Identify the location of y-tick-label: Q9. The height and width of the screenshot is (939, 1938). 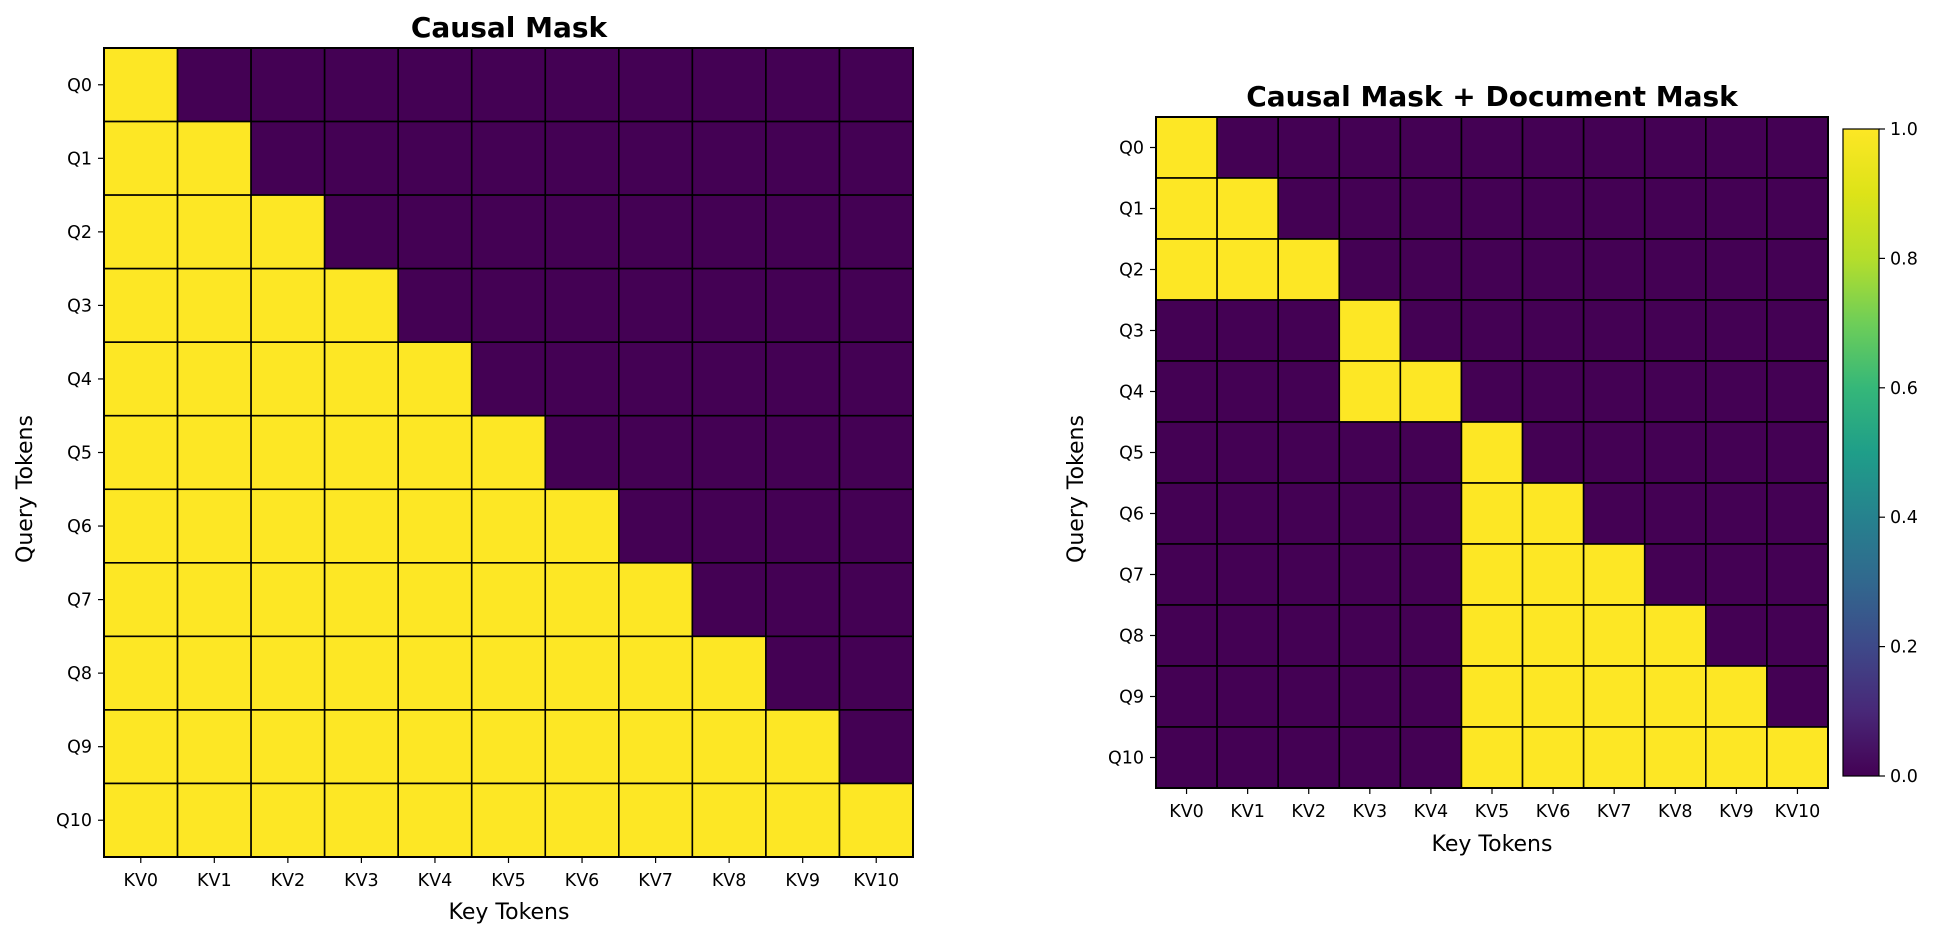
(79, 748).